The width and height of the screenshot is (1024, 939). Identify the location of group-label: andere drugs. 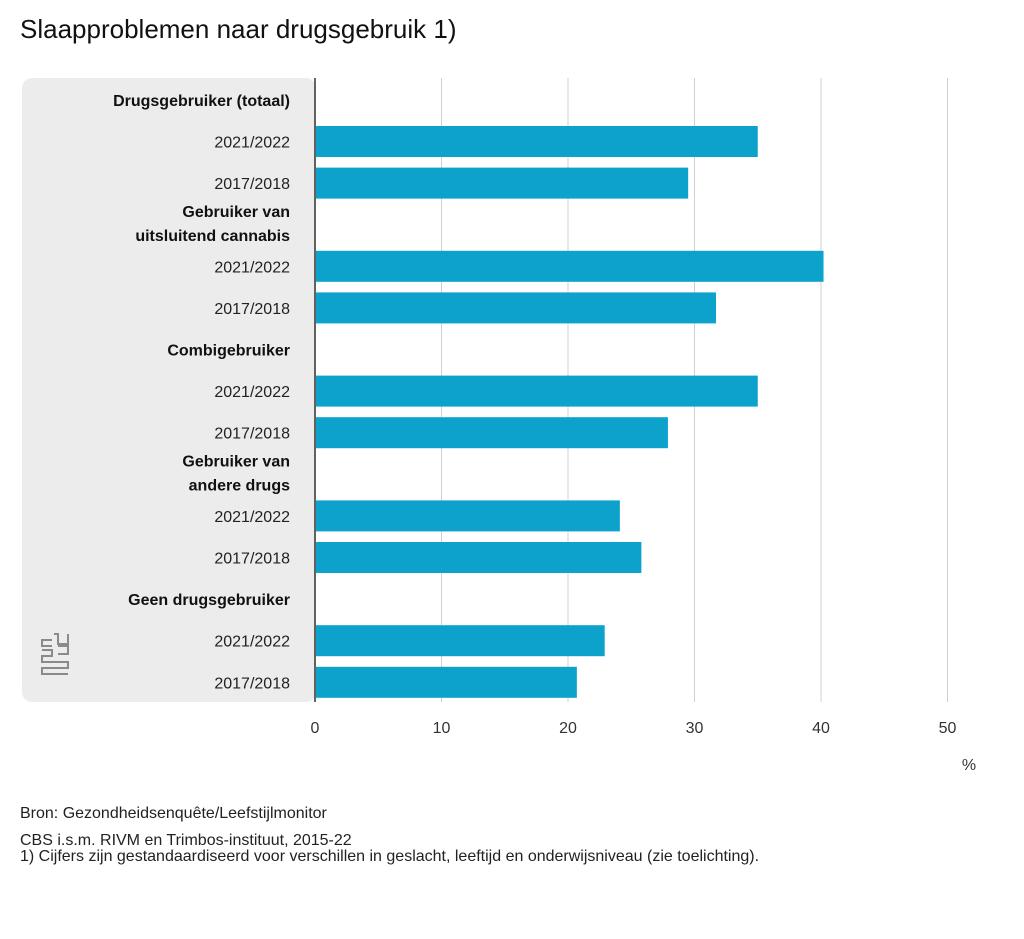
(239, 485).